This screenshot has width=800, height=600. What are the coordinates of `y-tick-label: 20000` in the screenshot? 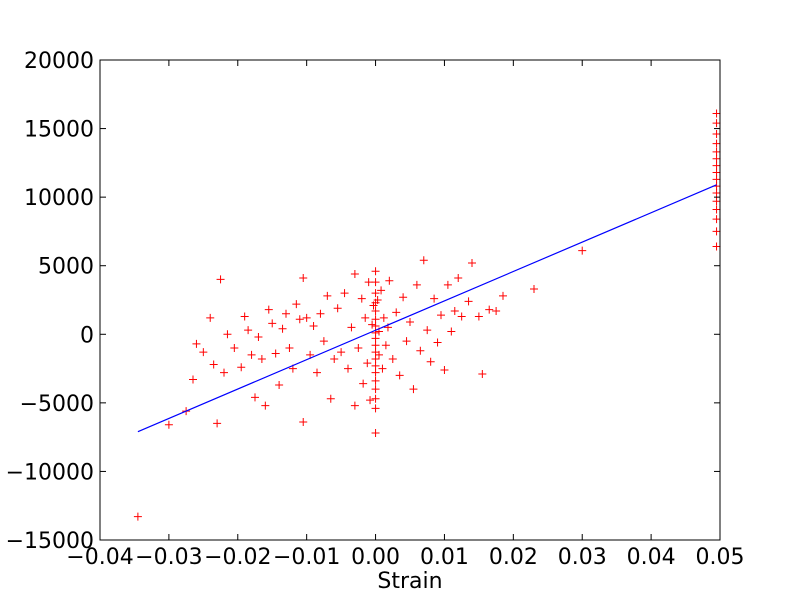 It's located at (59, 61).